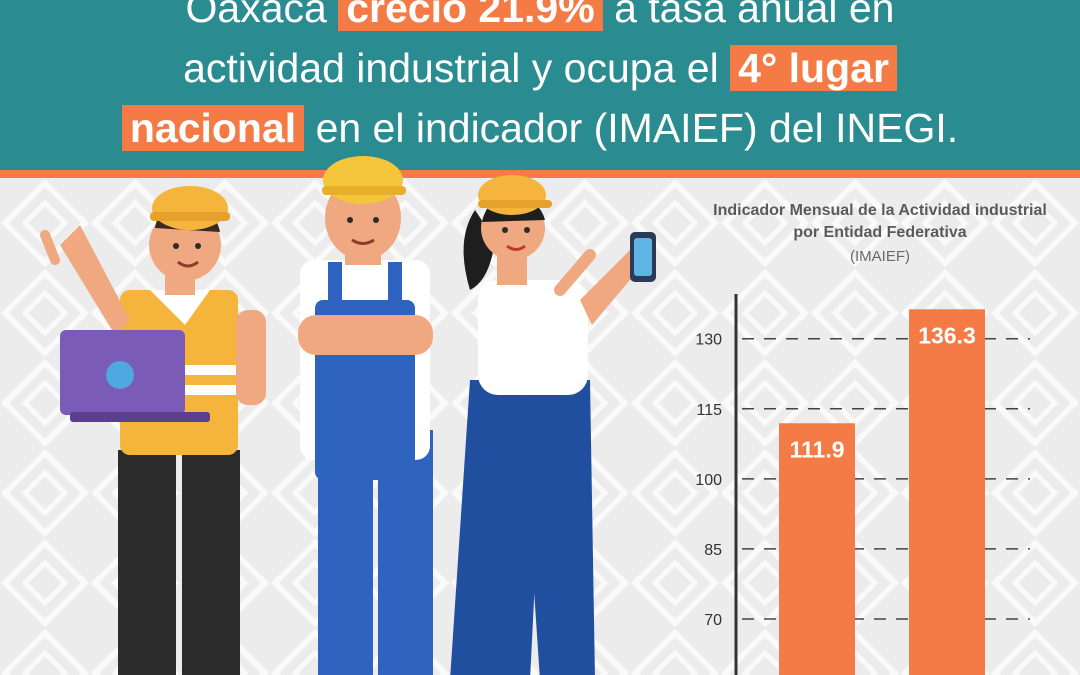  What do you see at coordinates (947, 335) in the screenshot?
I see `bar-value-label: 136.3` at bounding box center [947, 335].